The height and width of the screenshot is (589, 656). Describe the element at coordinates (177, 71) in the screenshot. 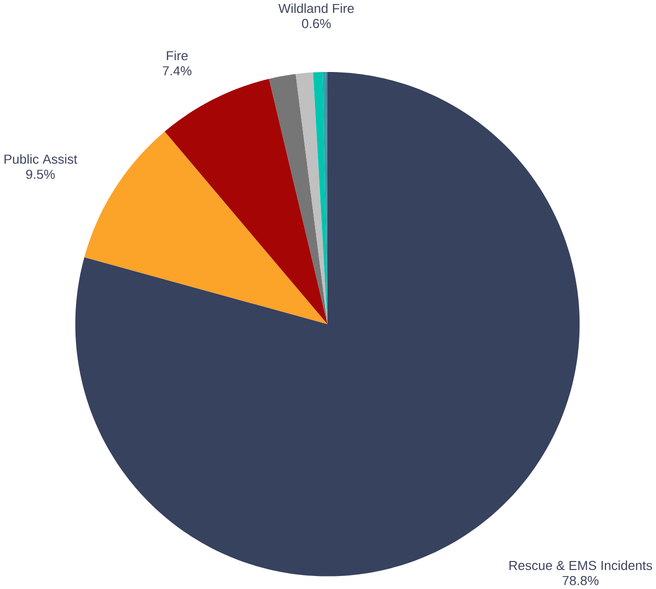

I see `data-label: 7.4%` at that location.